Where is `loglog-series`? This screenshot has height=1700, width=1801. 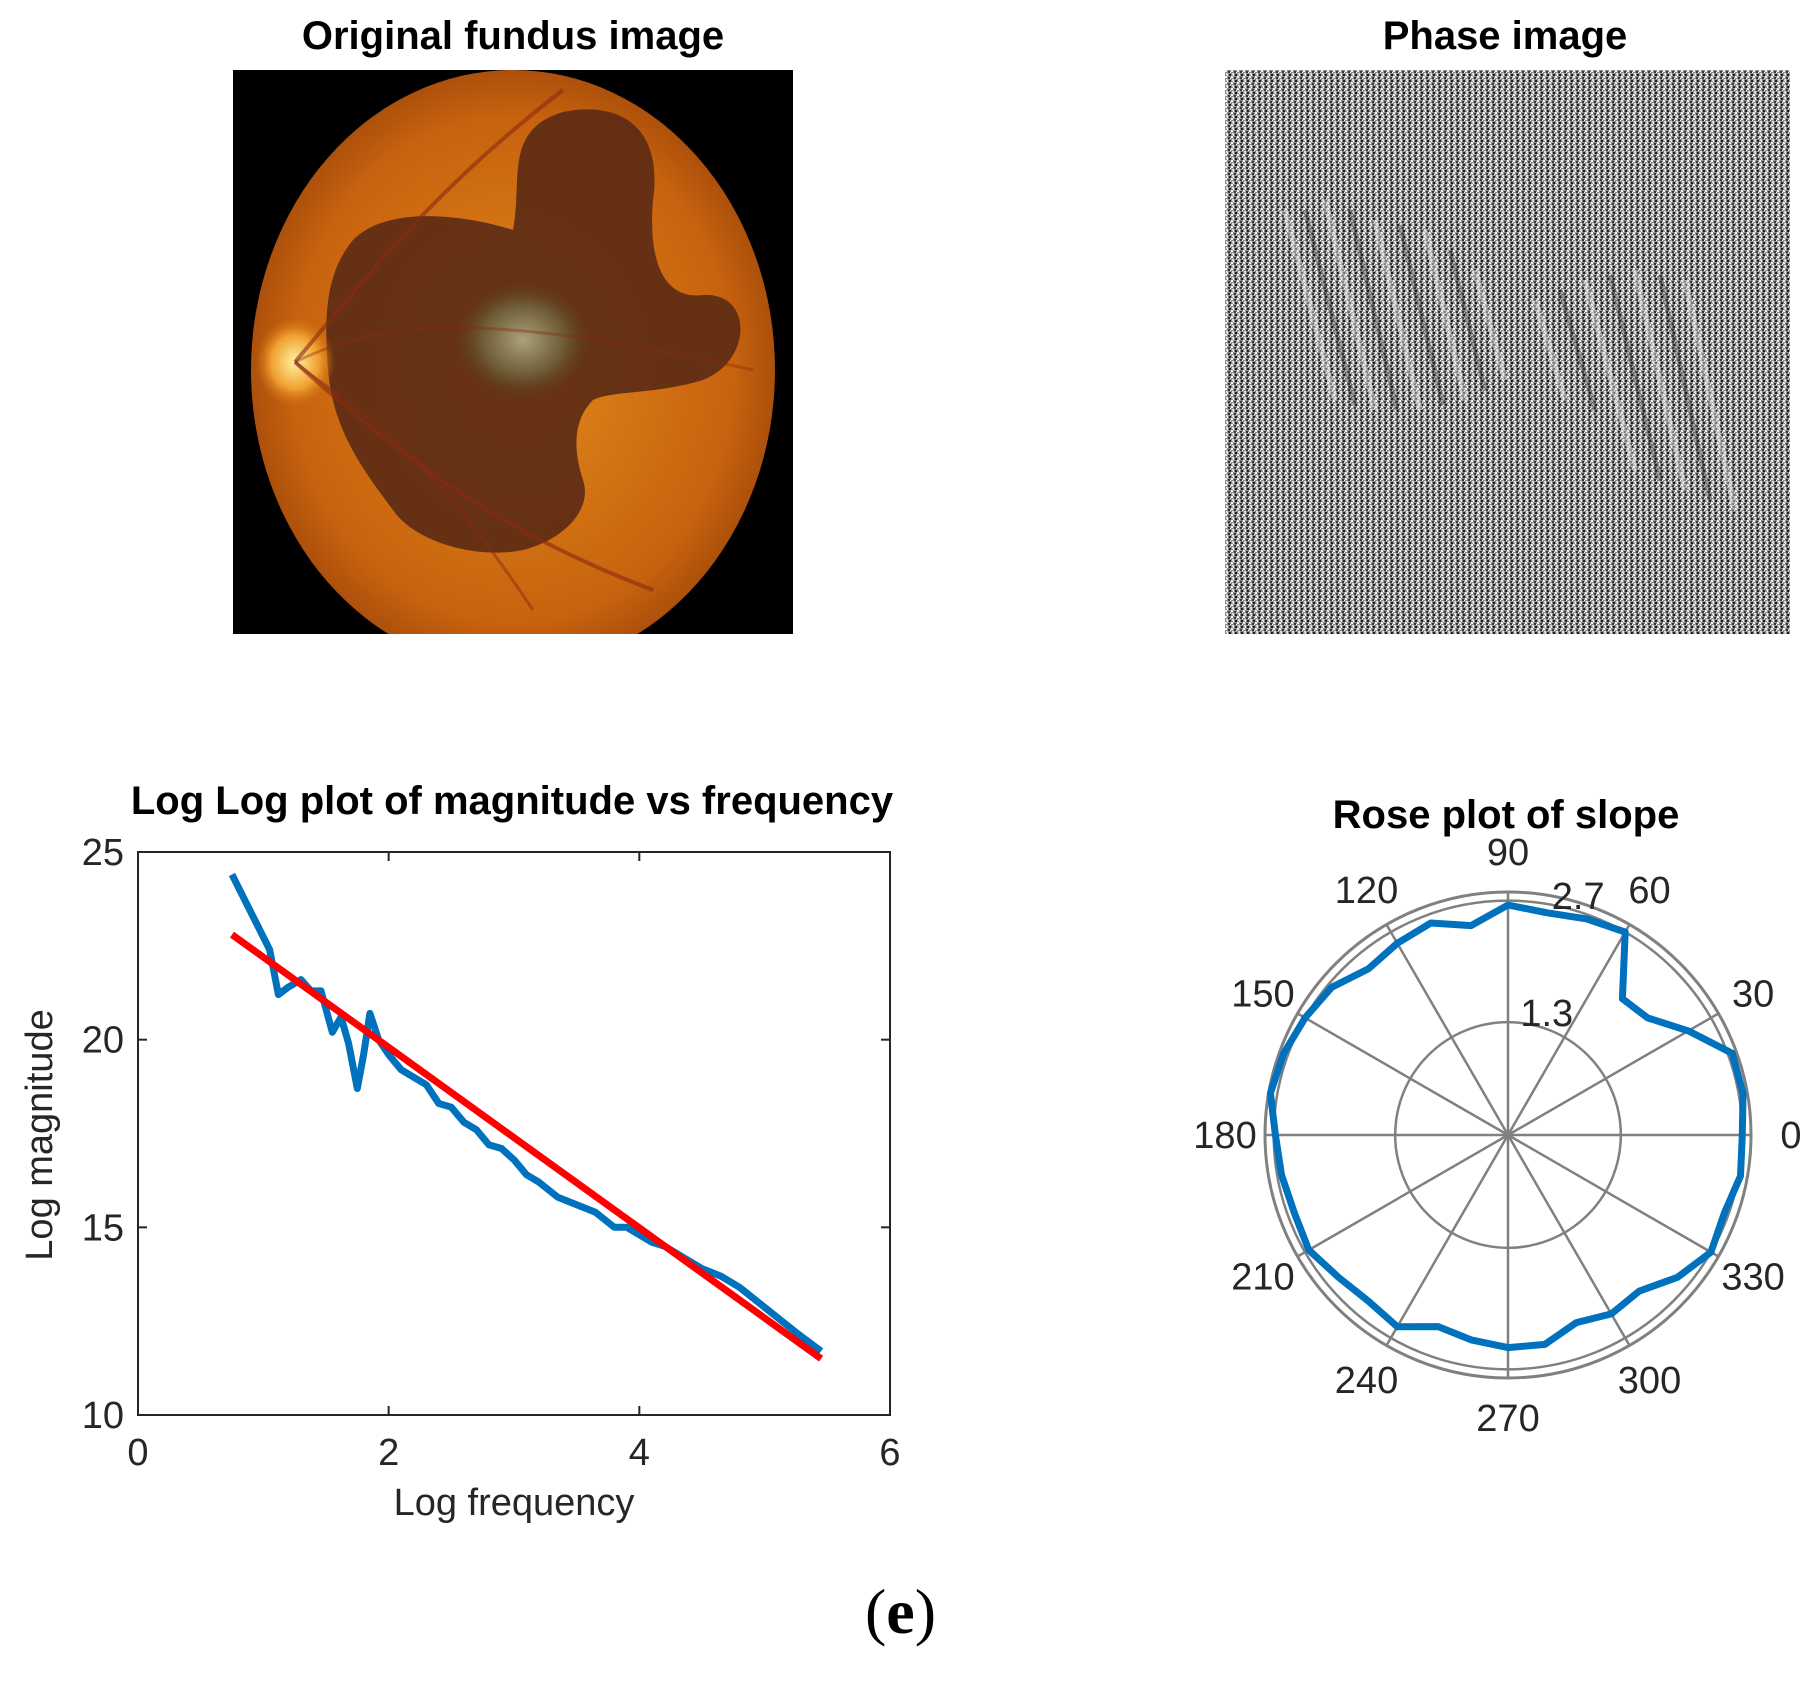 loglog-series is located at coordinates (526, 1117).